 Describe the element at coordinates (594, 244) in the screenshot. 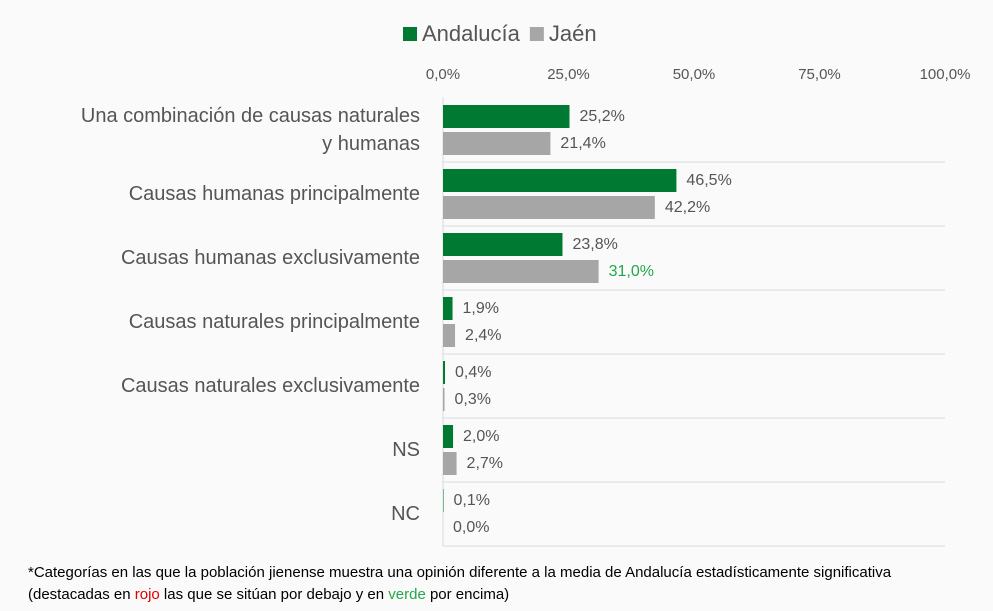

I see `value-label: 23,8%` at that location.